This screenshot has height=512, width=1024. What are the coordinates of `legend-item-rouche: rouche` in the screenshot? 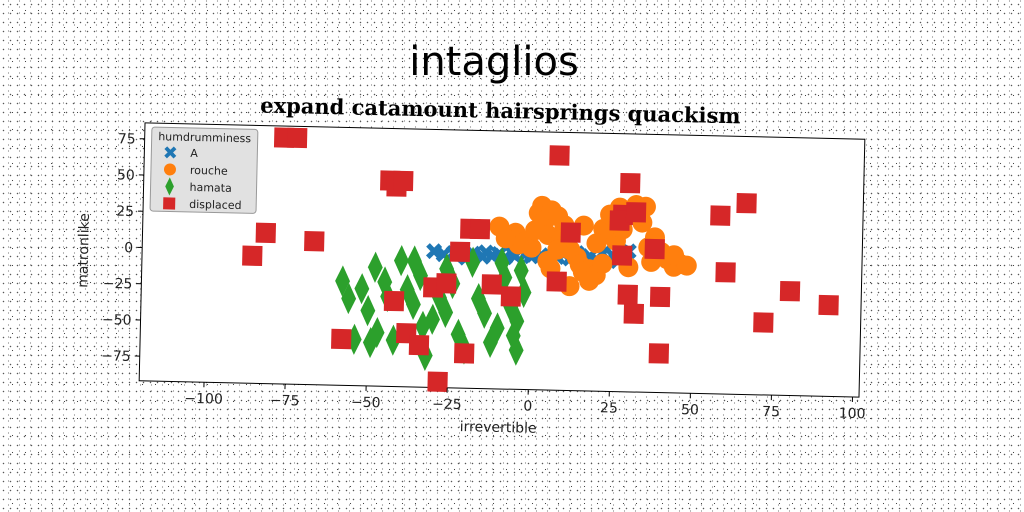 It's located at (195, 170).